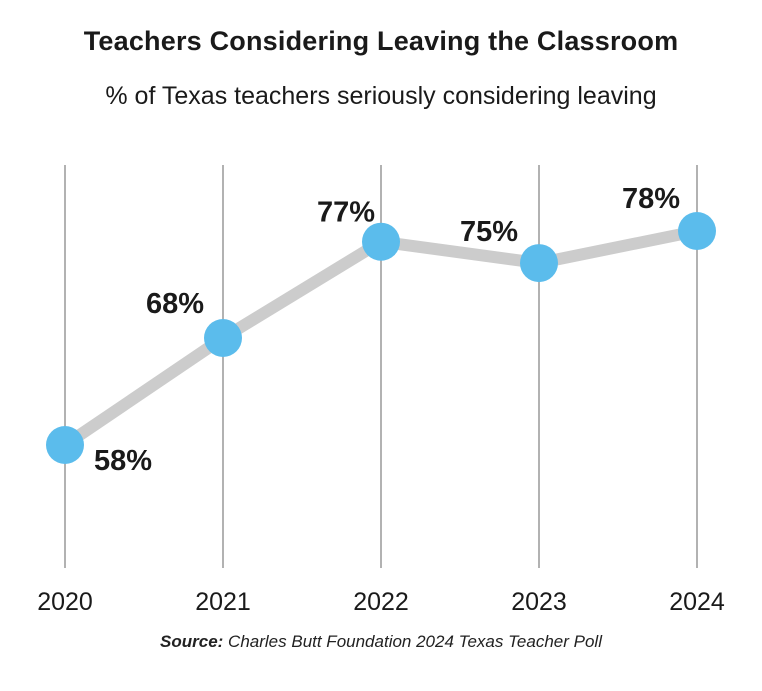  I want to click on x-axis-ticks: 2020 2021 2022 2023 2024, so click(381, 602).